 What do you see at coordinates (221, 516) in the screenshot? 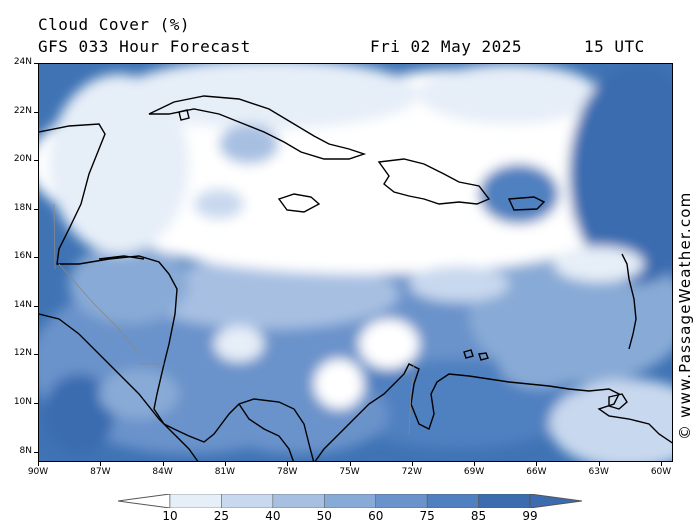
I see `colorbar-label: 25` at bounding box center [221, 516].